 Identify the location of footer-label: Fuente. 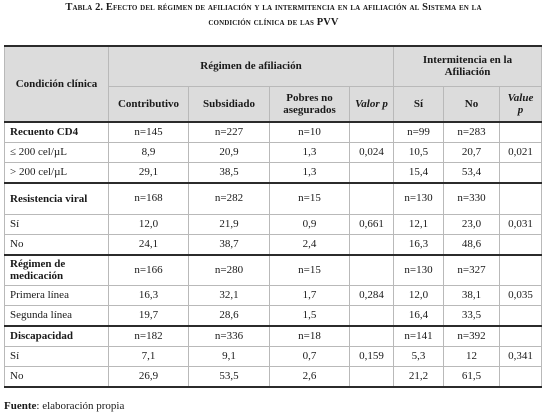
(20, 406).